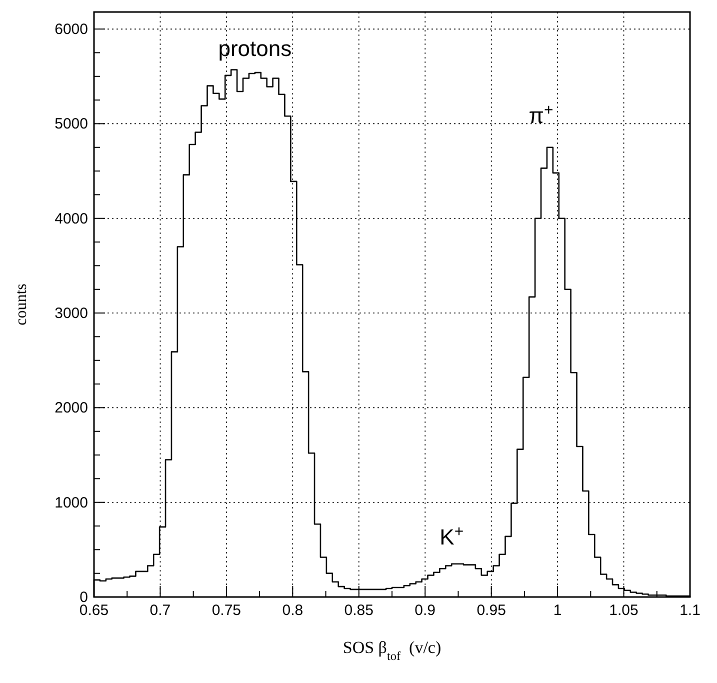 The width and height of the screenshot is (717, 683). I want to click on x-tick-label: 1.05, so click(623, 610).